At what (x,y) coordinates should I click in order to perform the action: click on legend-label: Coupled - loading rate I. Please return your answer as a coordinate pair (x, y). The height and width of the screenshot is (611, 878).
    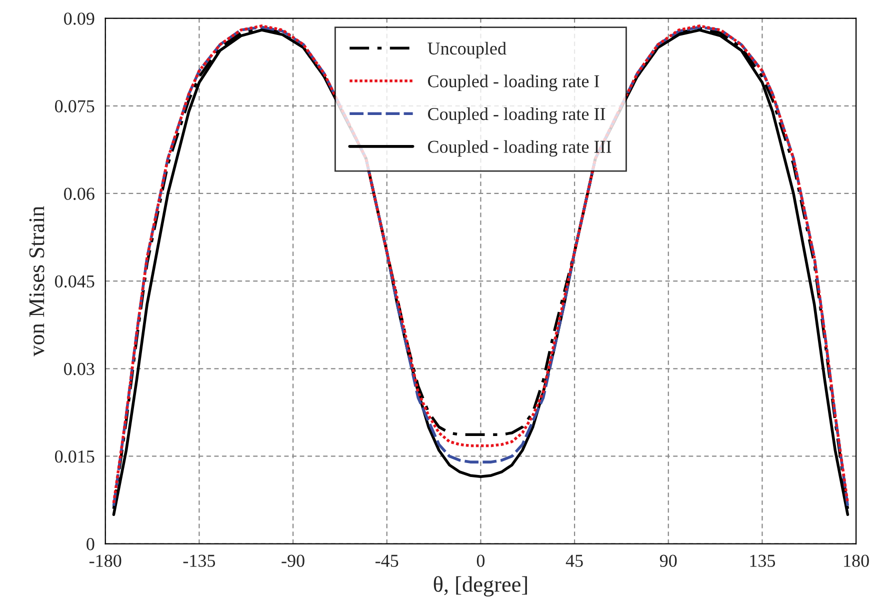
    Looking at the image, I should click on (514, 83).